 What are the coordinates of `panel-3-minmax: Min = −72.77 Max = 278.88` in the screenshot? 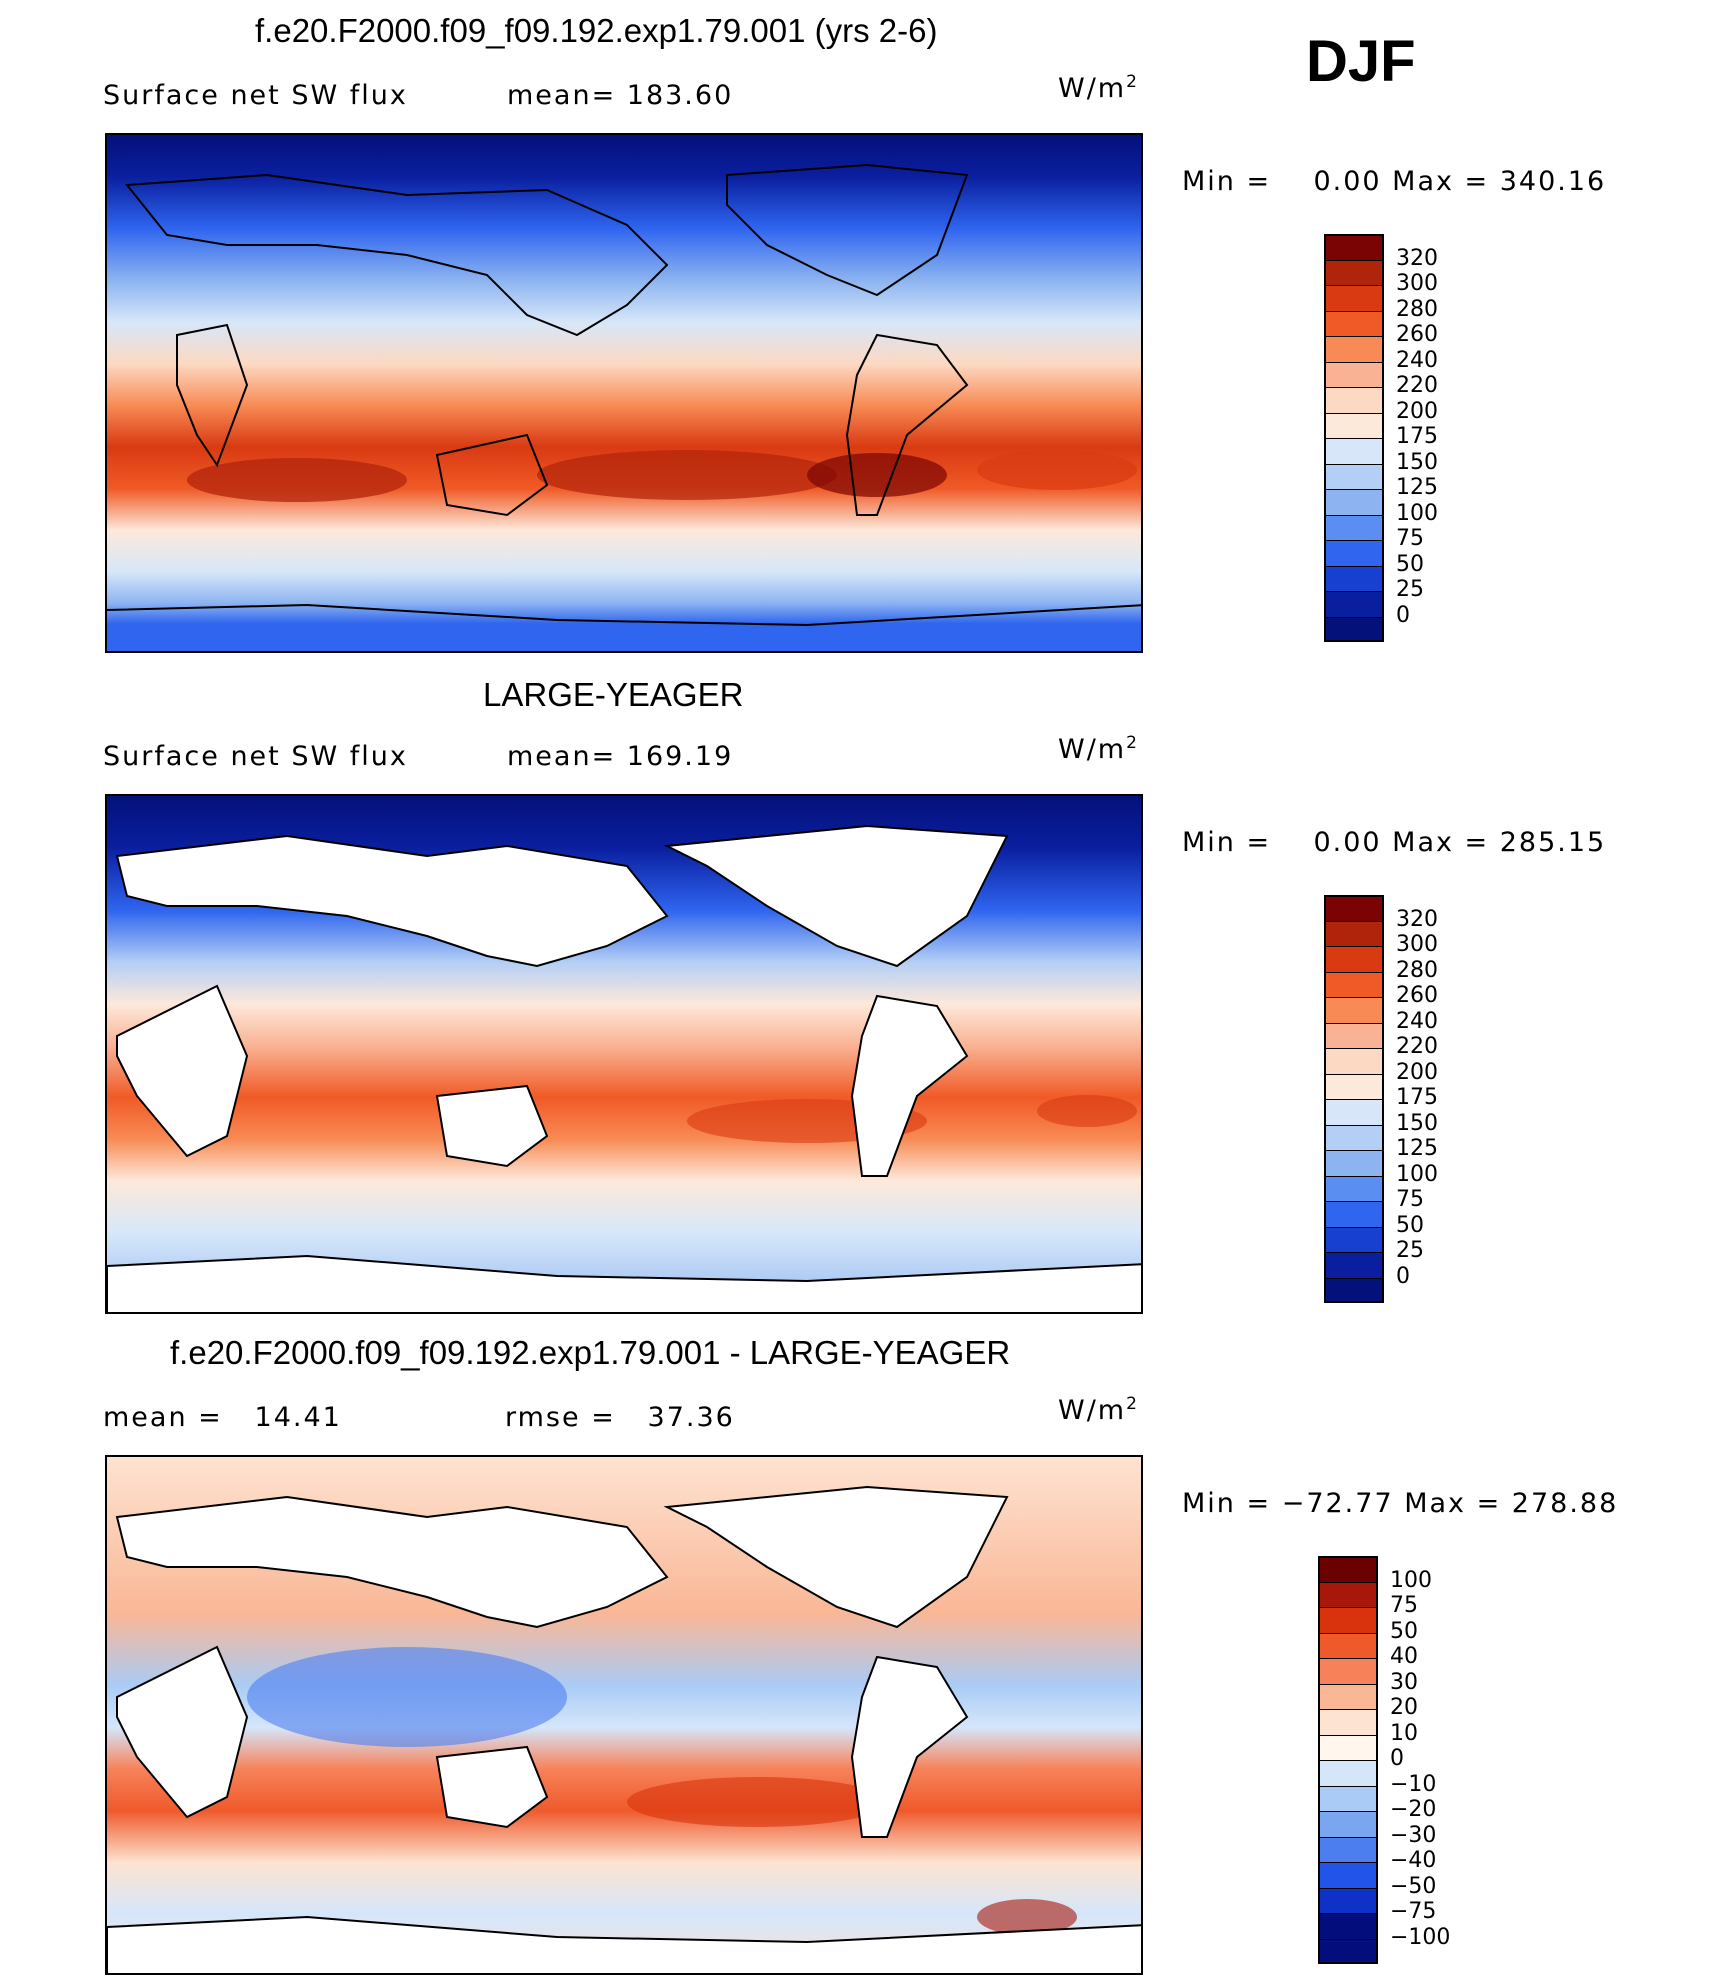 It's located at (1400, 1503).